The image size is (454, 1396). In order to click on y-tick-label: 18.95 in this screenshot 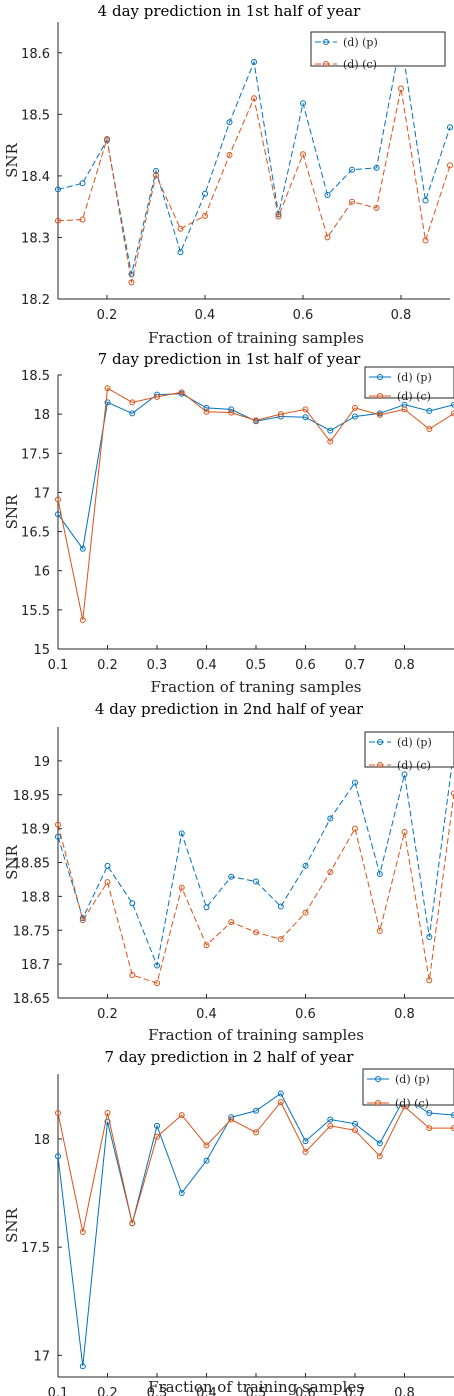, I will do `click(31, 796)`.